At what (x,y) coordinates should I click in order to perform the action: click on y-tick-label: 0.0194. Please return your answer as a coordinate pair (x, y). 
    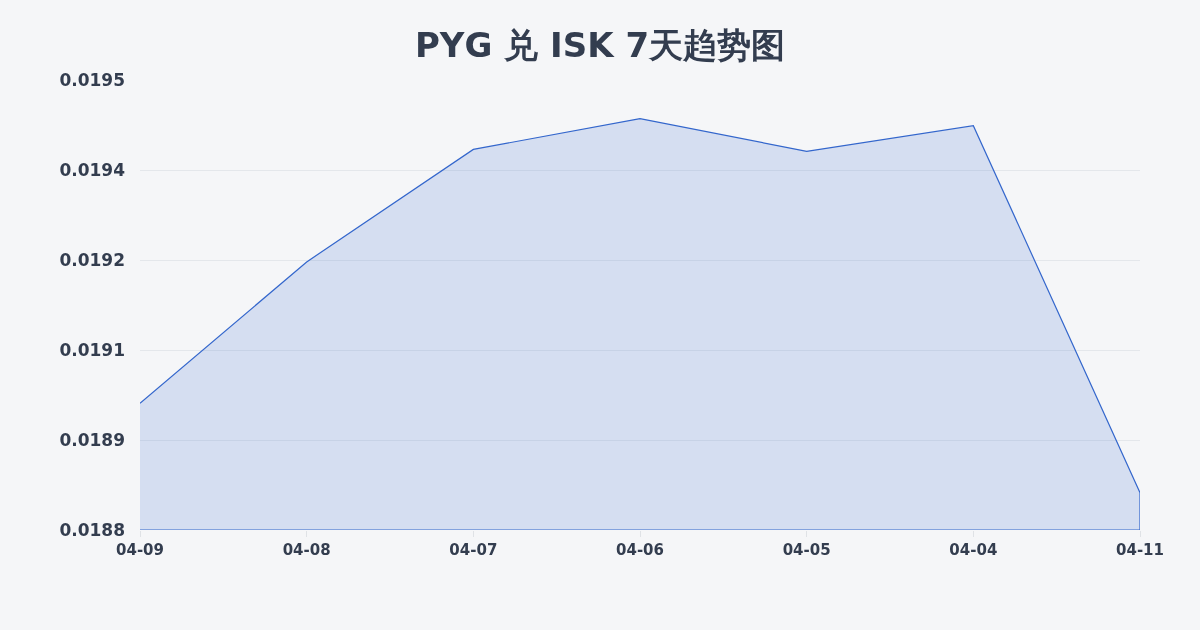
    Looking at the image, I should click on (92, 169).